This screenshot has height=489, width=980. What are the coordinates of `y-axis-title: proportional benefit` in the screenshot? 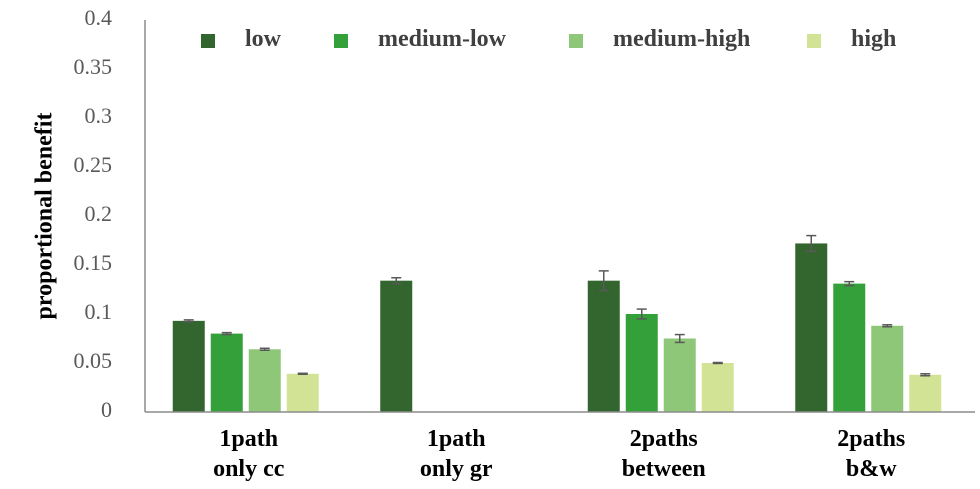 It's located at (45, 216).